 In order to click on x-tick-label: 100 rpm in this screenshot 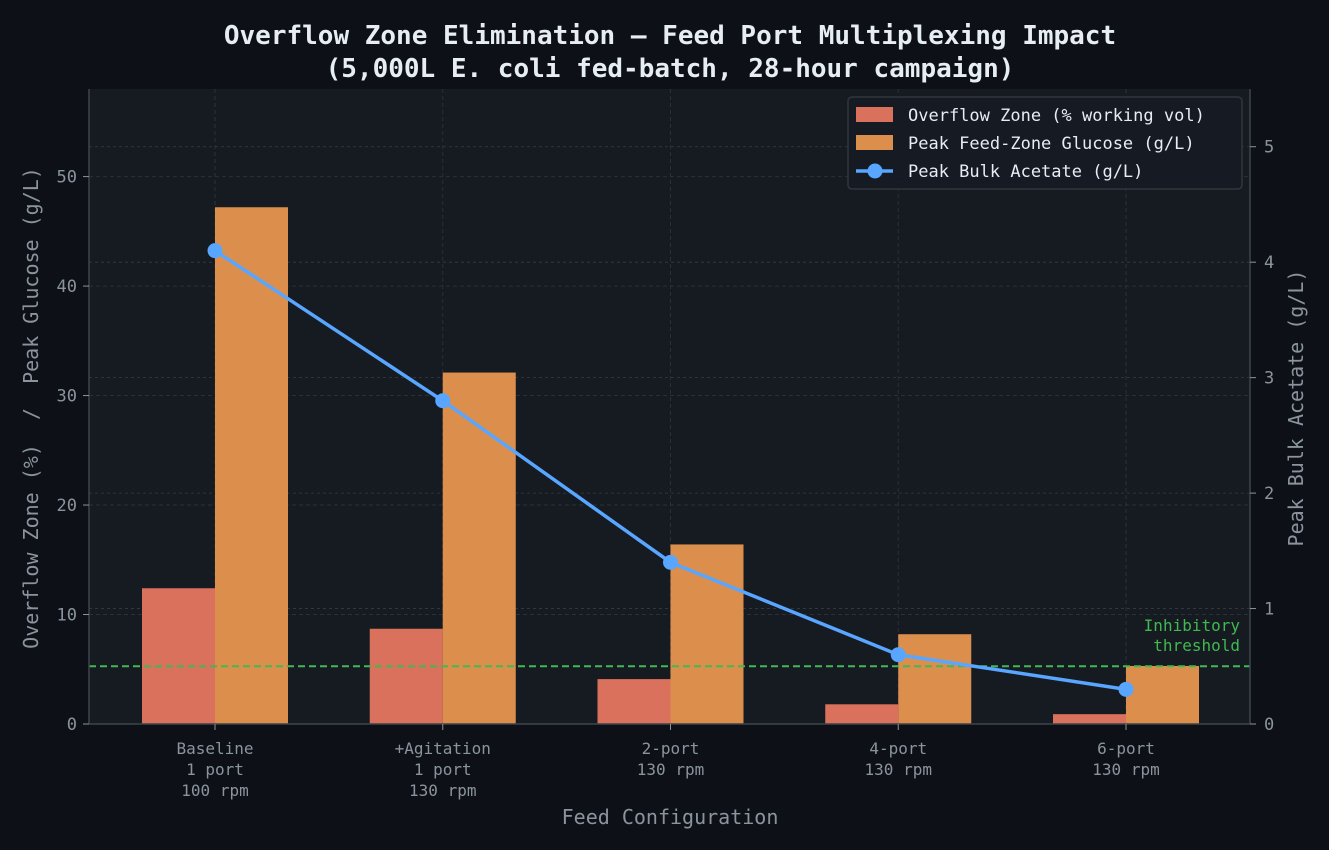, I will do `click(214, 790)`.